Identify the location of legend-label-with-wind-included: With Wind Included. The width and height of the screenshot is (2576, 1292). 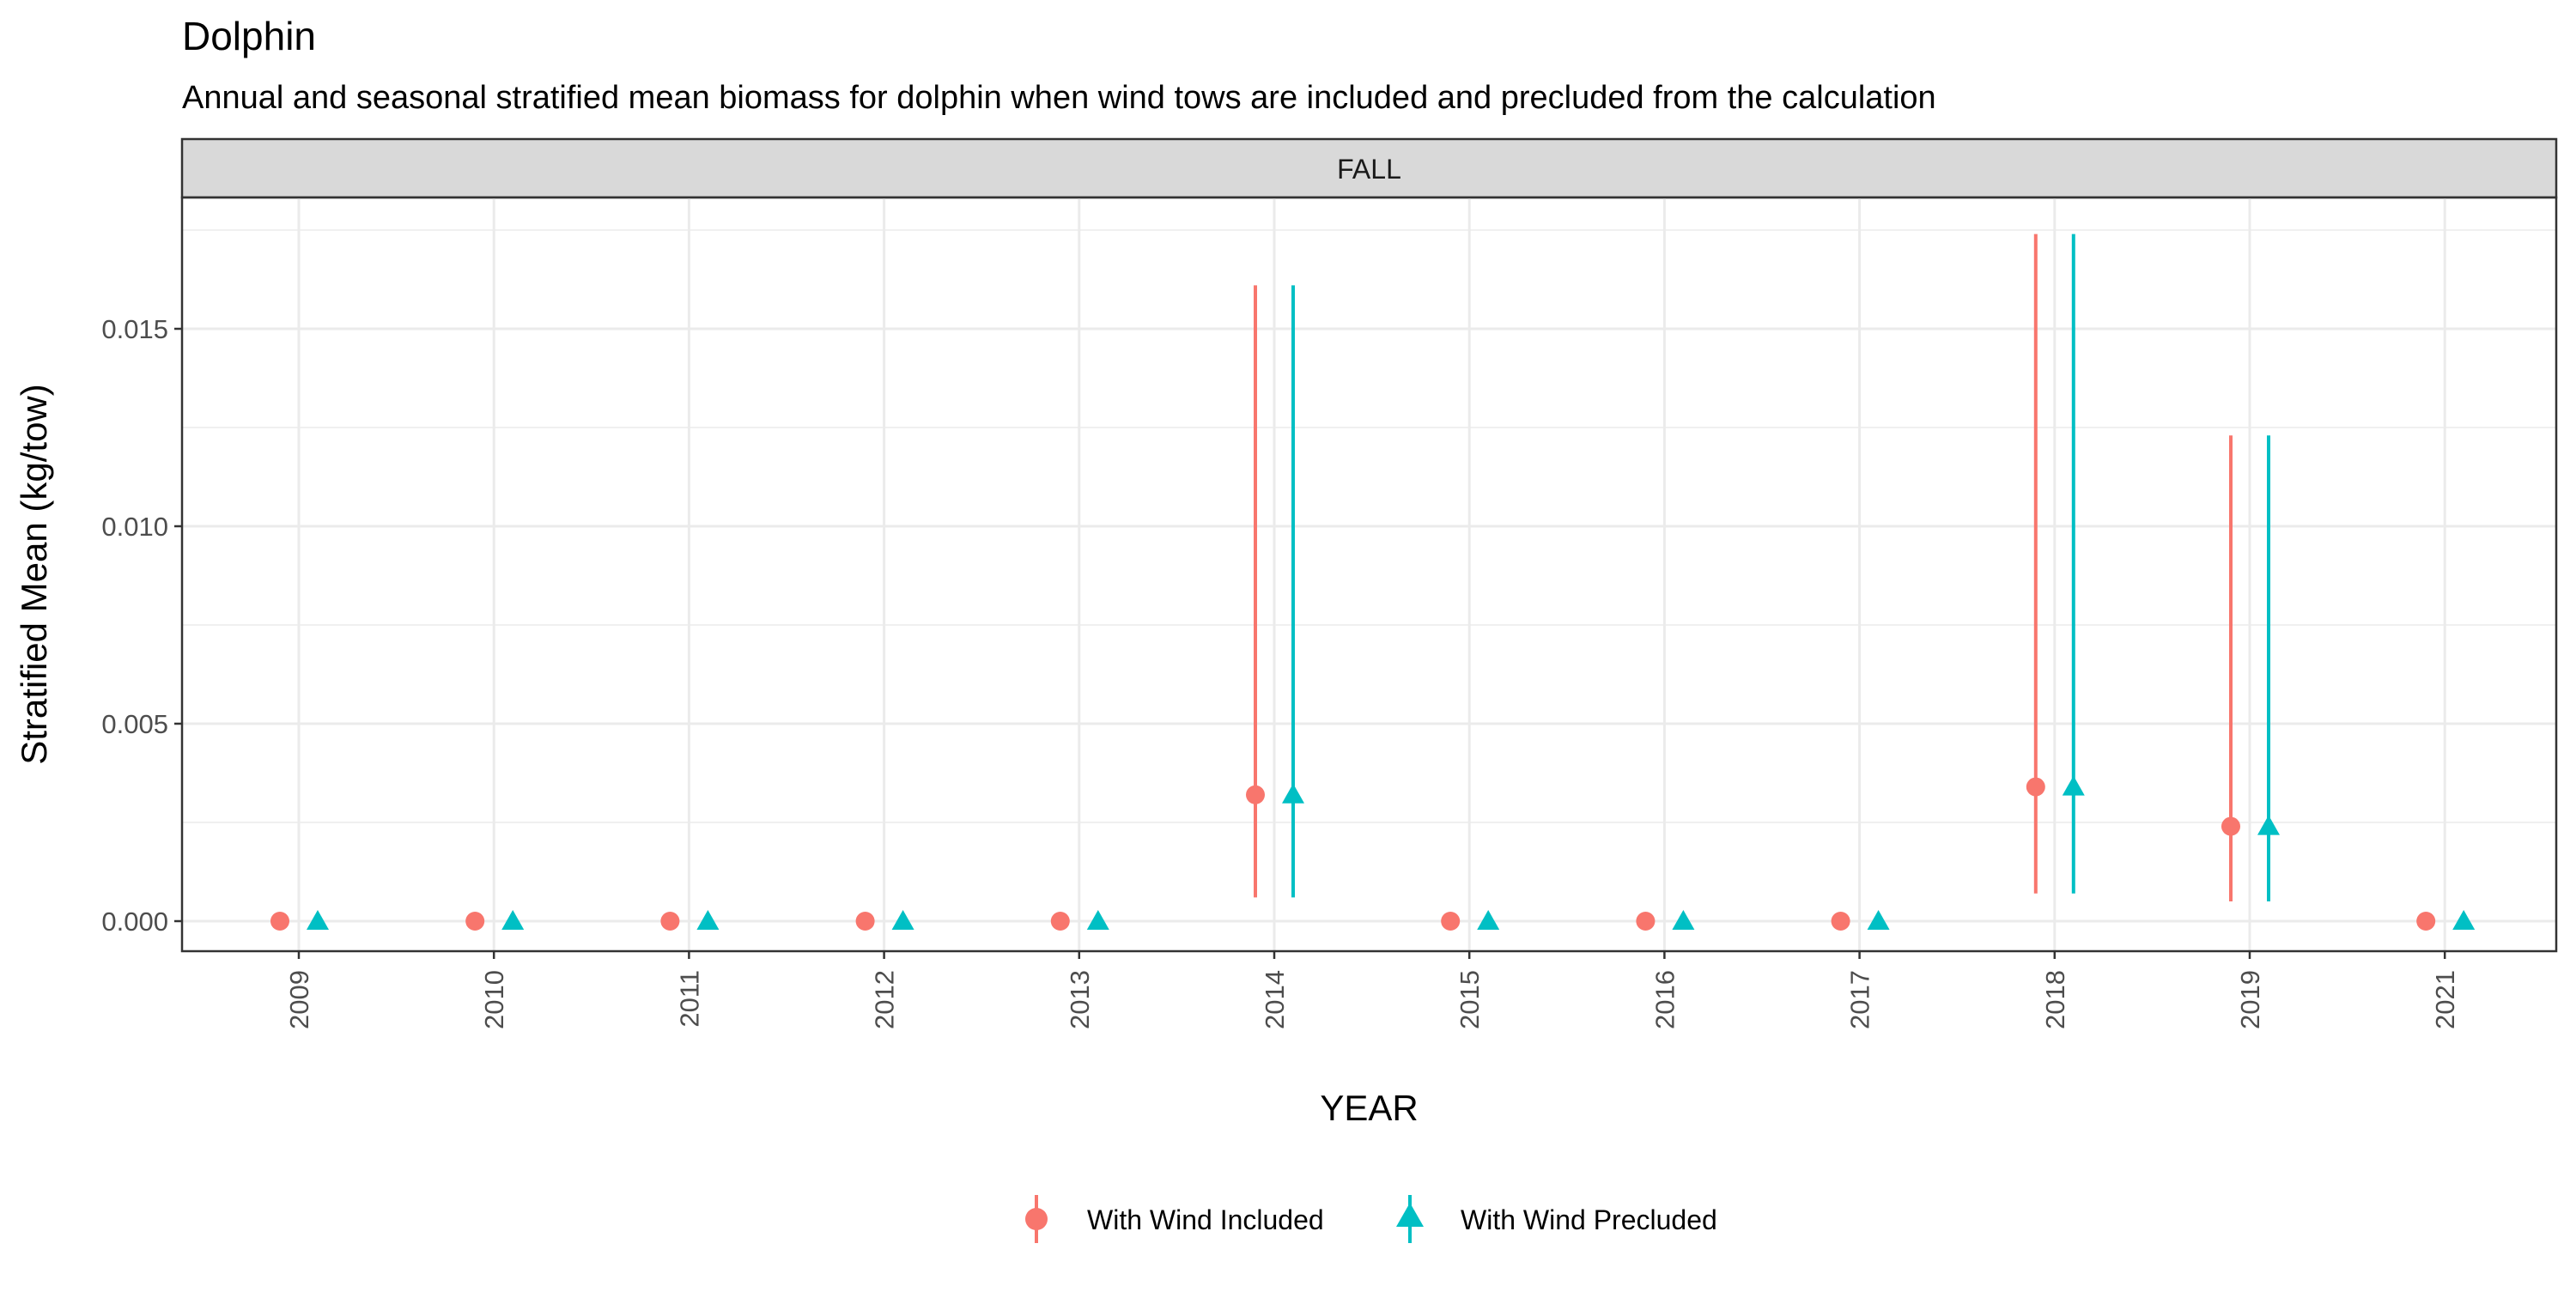
(1206, 1219).